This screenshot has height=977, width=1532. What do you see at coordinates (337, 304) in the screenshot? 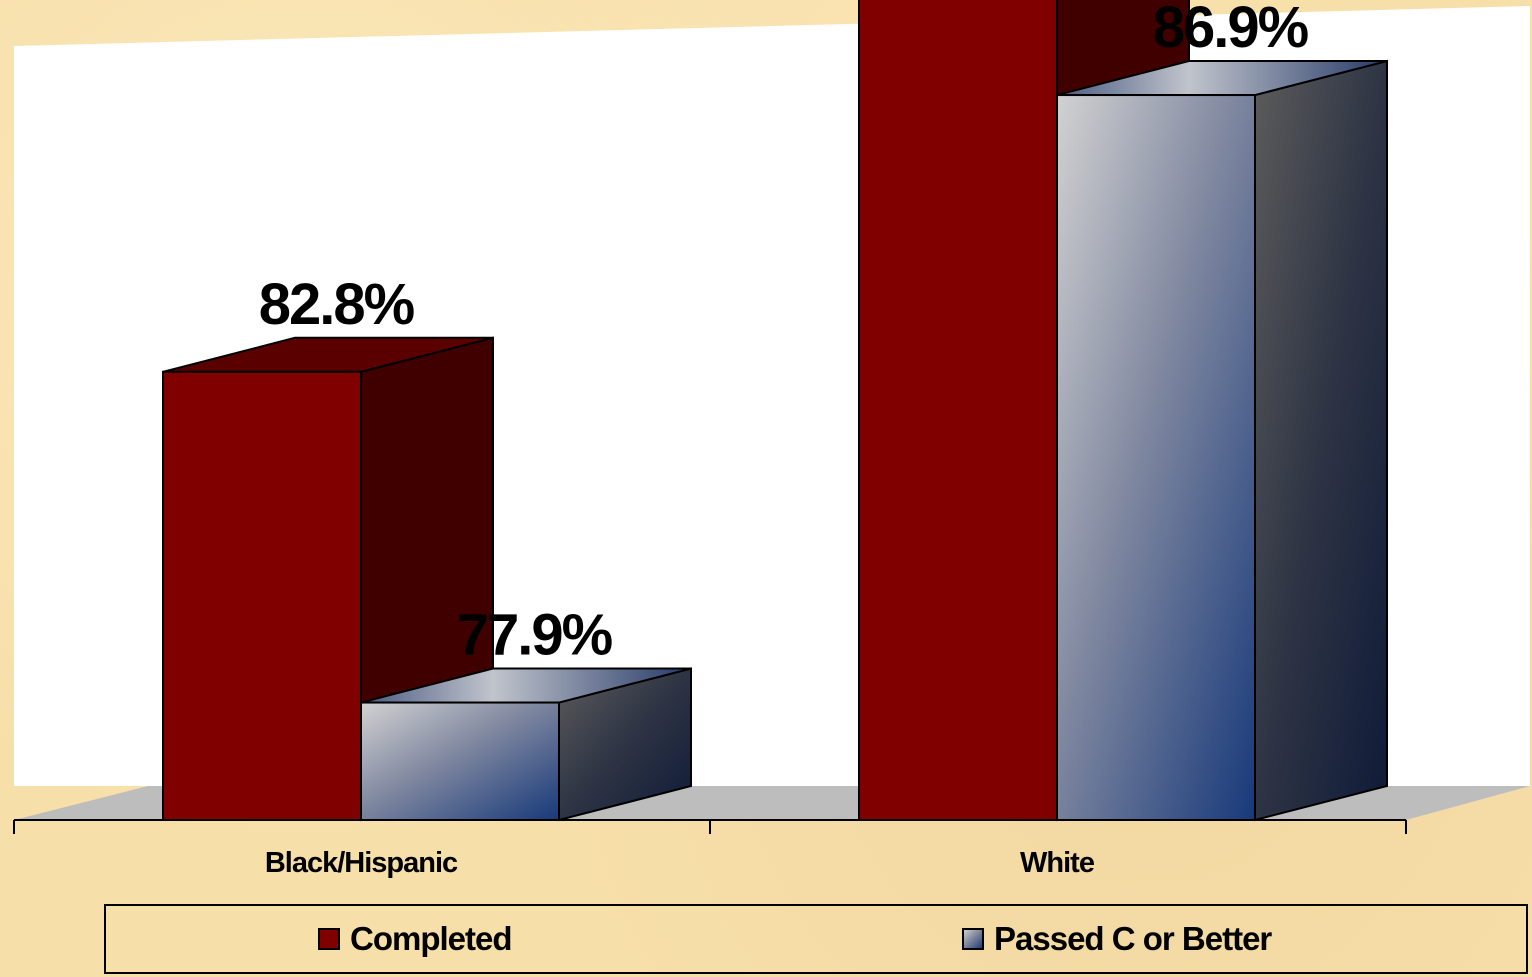
I see `value-label-completed: 82.8%` at bounding box center [337, 304].